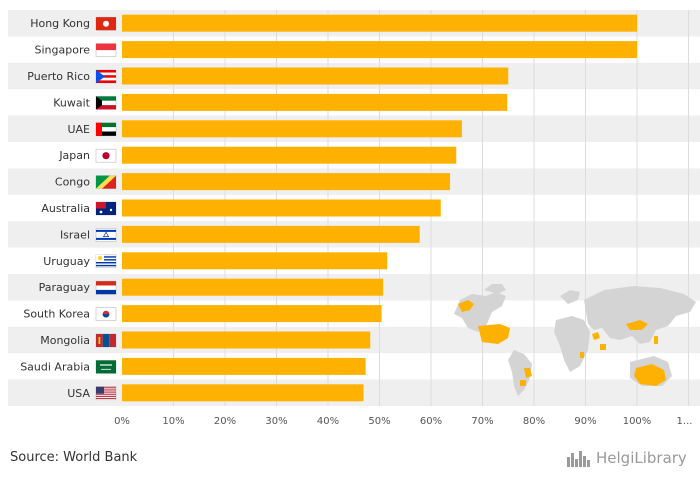 The height and width of the screenshot is (483, 700). I want to click on x-tick-label: 10%, so click(173, 421).